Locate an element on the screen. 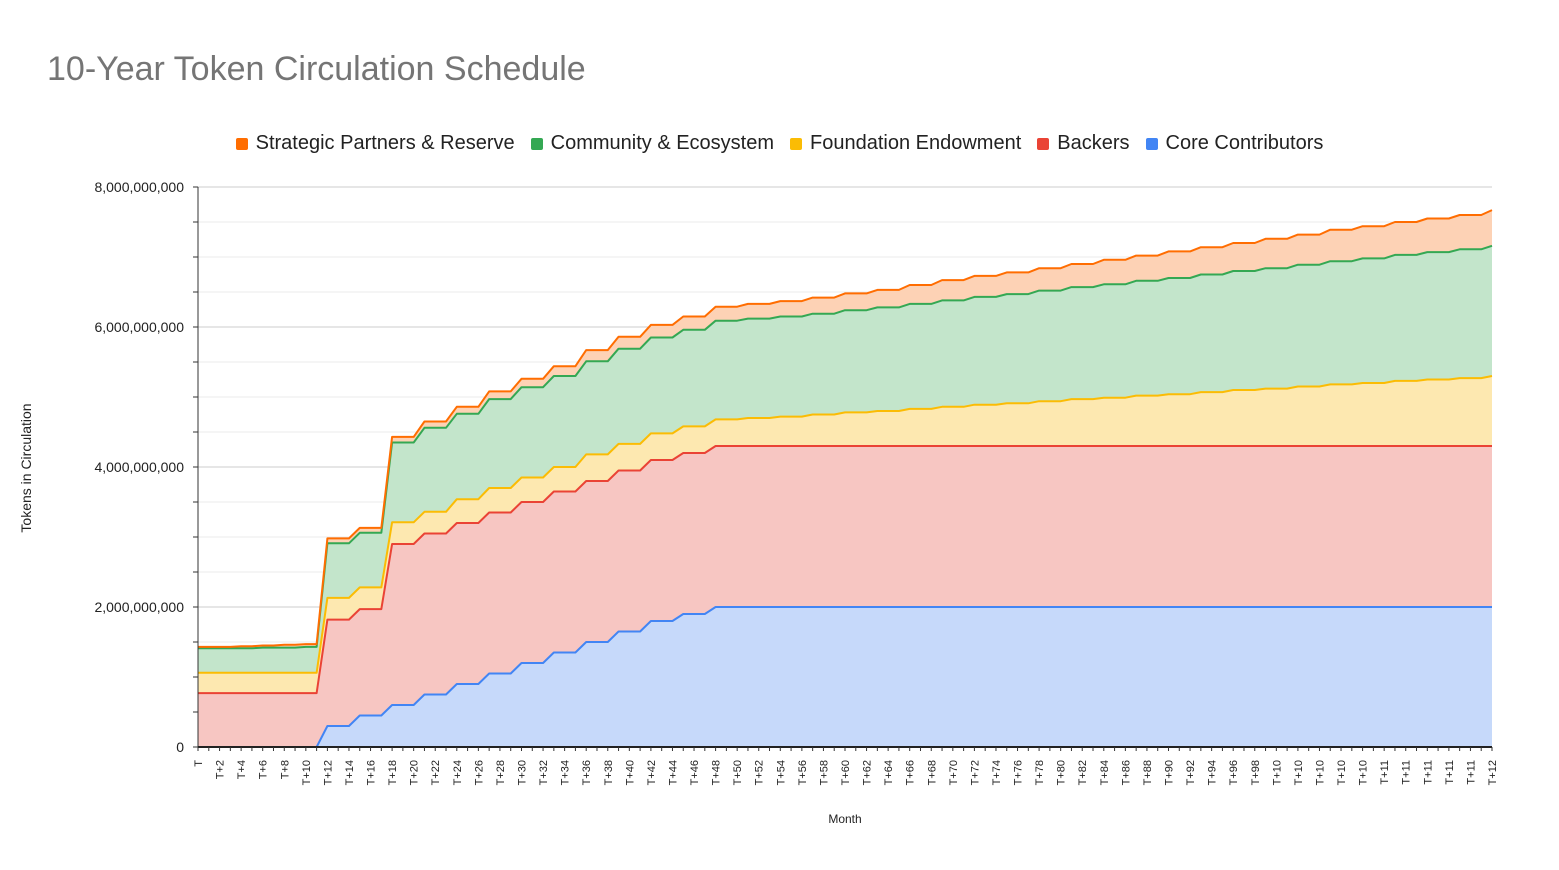 This screenshot has width=1559, height=870. legend-item-community: Community & Ecosystem is located at coordinates (652, 143).